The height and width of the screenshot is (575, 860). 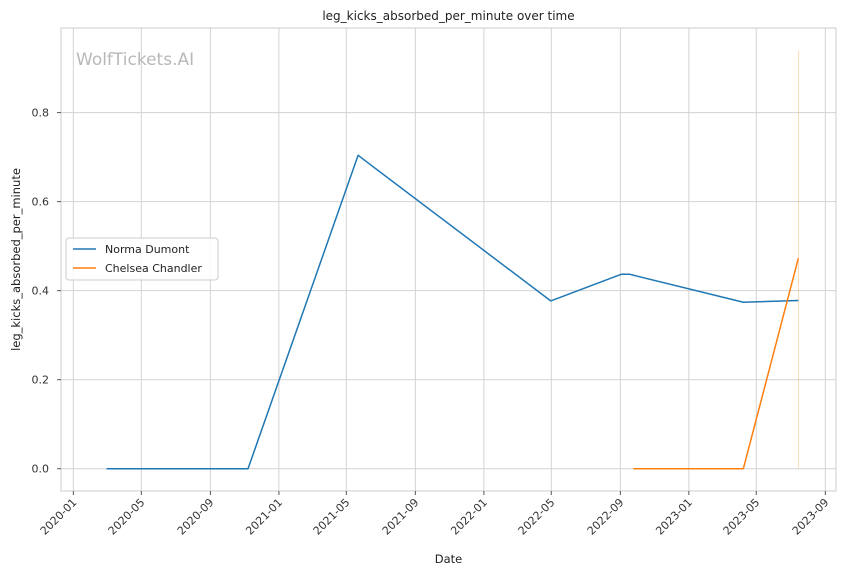 I want to click on y-tick-label: 0.4, so click(x=41, y=291).